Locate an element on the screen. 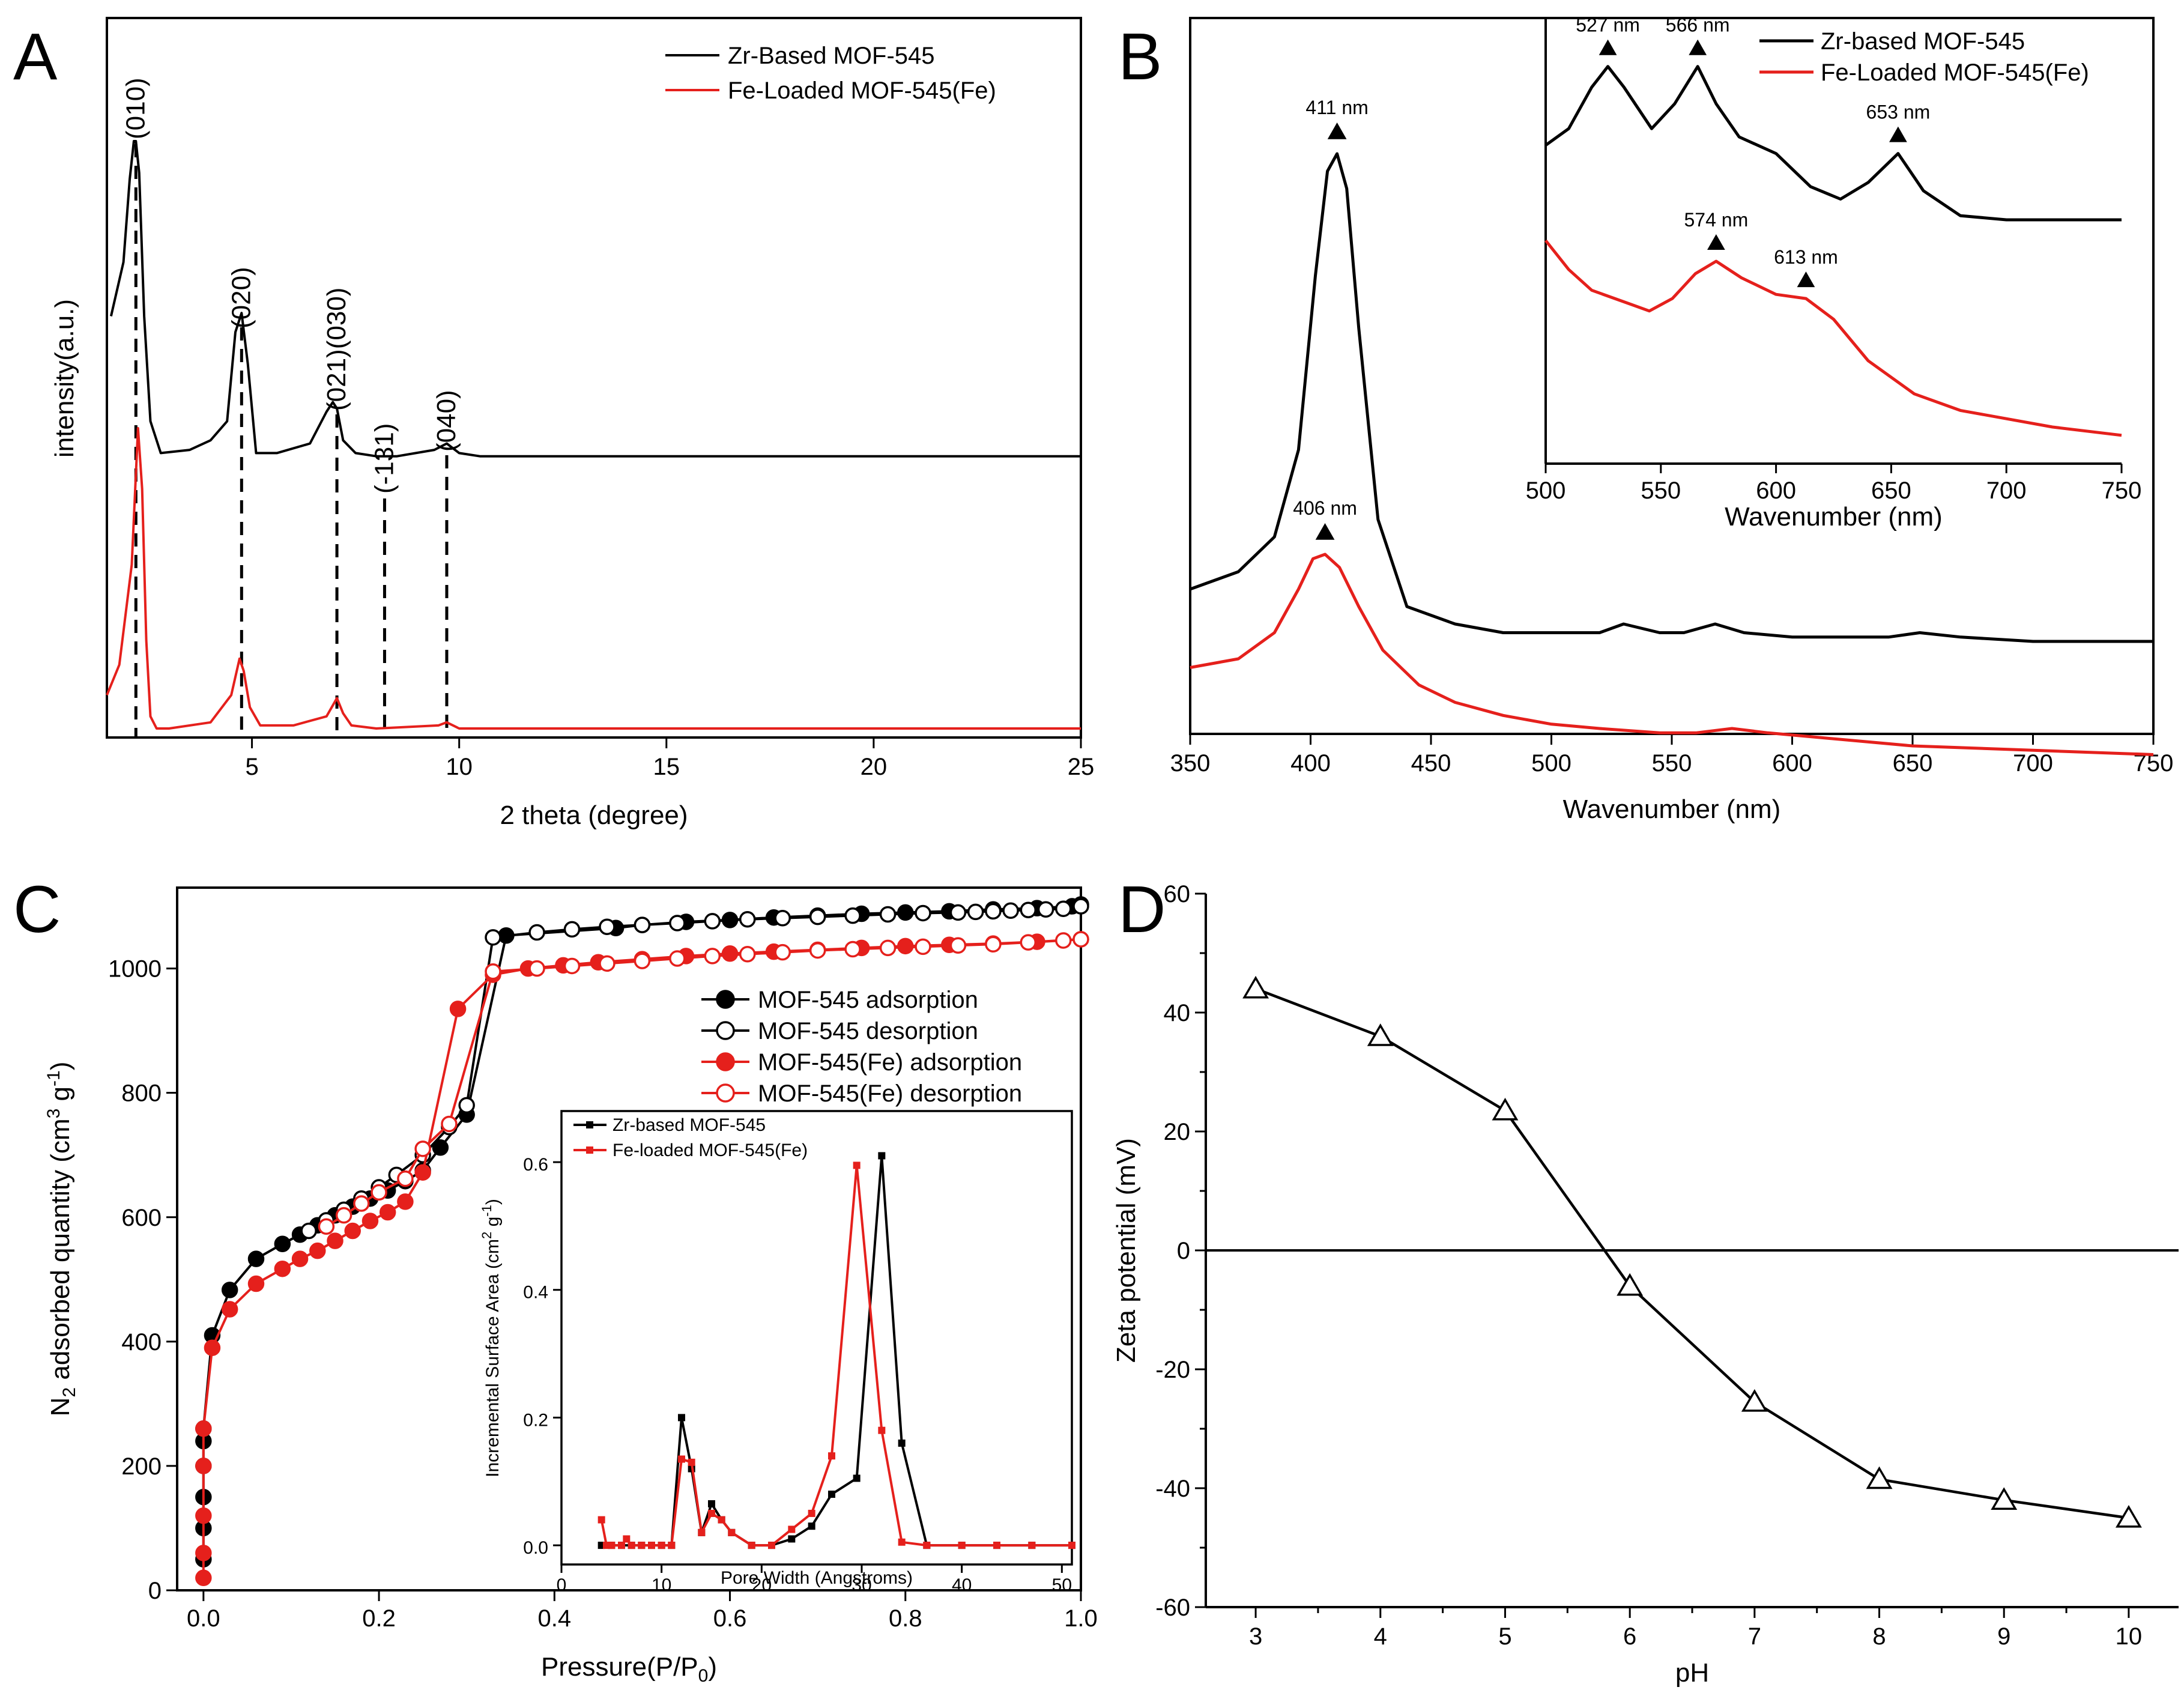 The width and height of the screenshot is (2184, 1693). panel-a-peak-label: (040) is located at coordinates (446, 421).